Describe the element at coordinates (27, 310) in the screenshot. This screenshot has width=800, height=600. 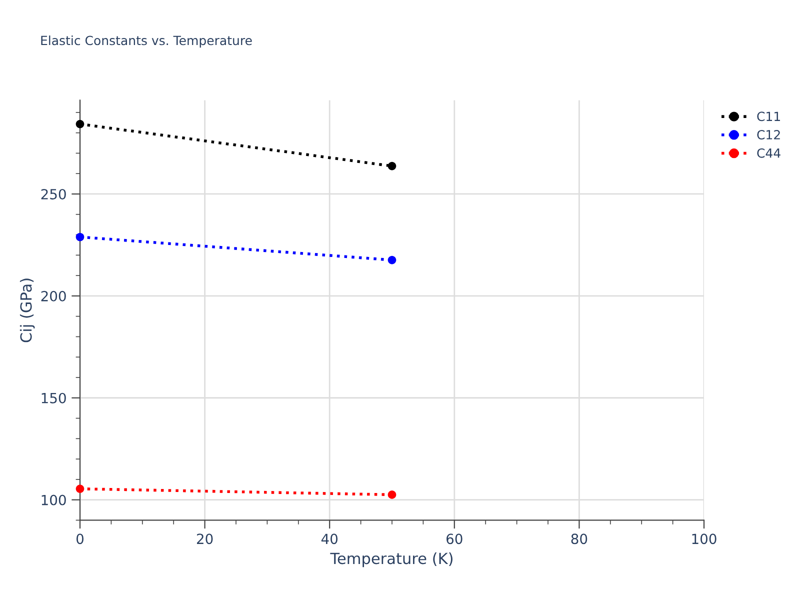
I see `y-axis-title: Cij (GPa)` at that location.